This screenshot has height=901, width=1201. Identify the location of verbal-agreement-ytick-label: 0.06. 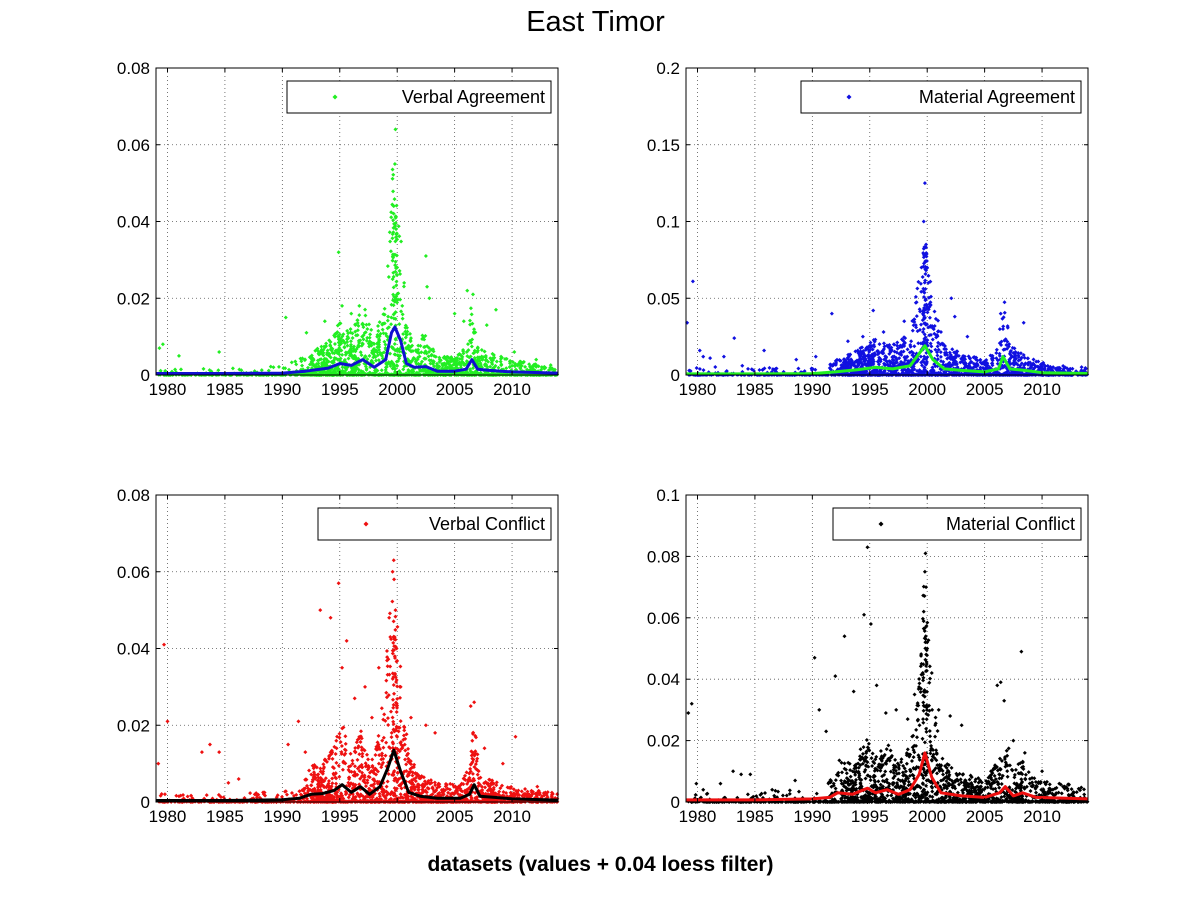
(133, 145).